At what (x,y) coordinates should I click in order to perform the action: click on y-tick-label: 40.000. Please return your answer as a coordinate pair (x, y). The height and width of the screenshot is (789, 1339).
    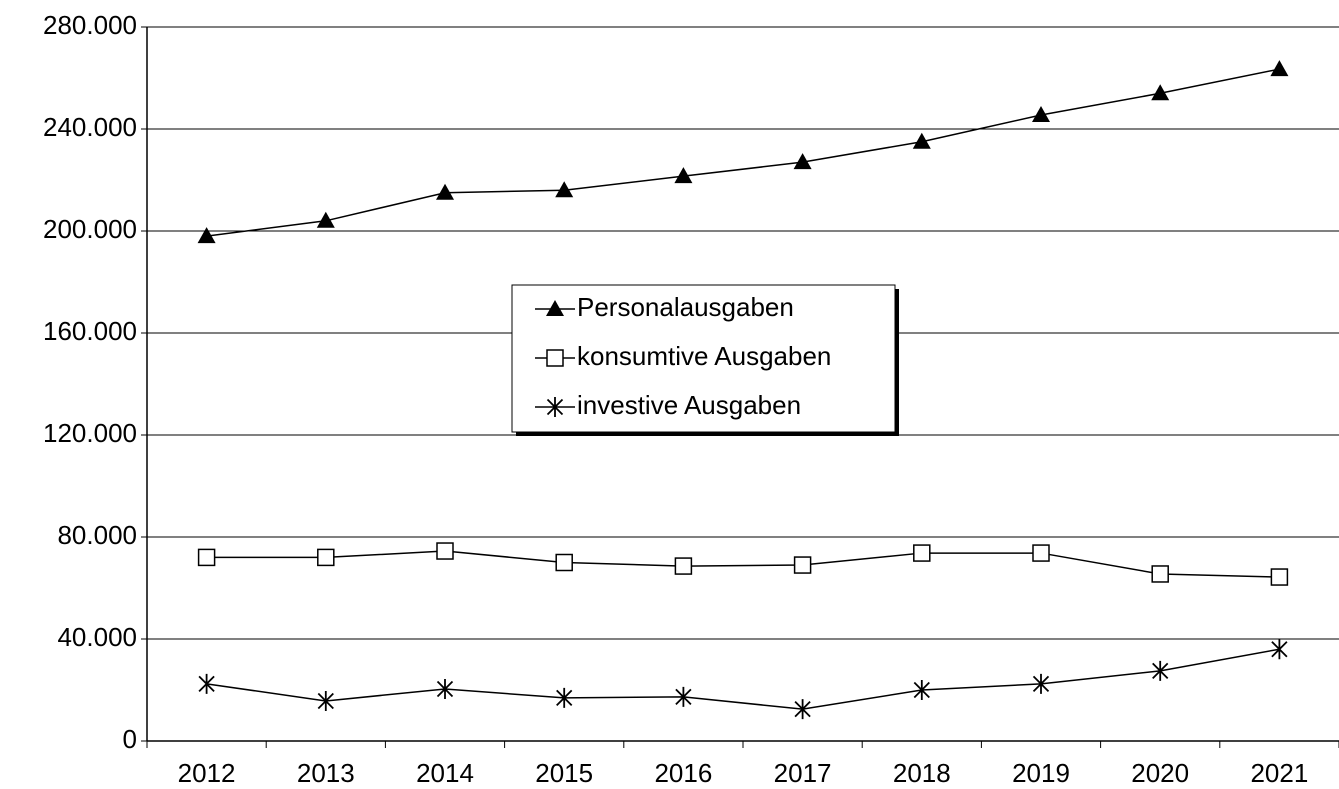
    Looking at the image, I should click on (97, 637).